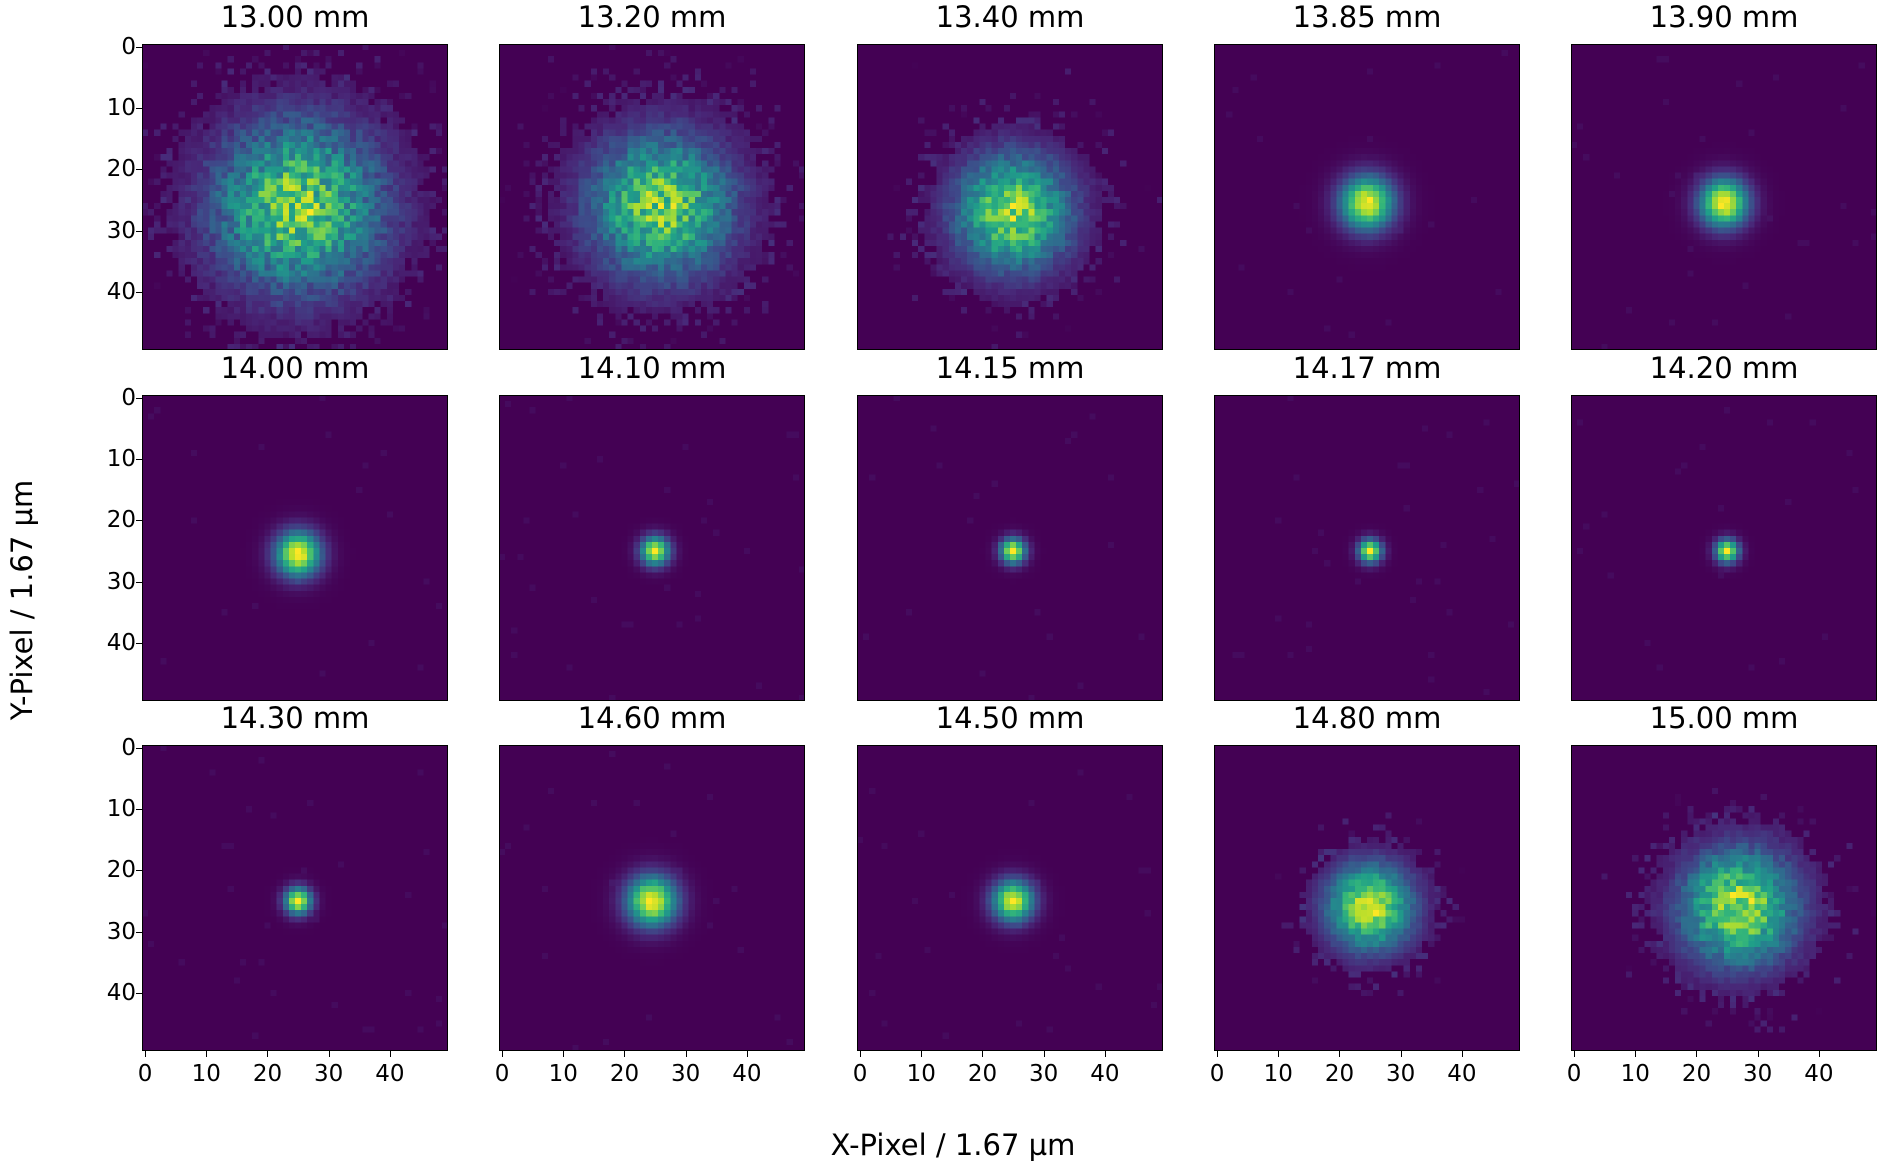 The image size is (1886, 1175). I want to click on subplot-title: 14.00 mm, so click(295, 368).